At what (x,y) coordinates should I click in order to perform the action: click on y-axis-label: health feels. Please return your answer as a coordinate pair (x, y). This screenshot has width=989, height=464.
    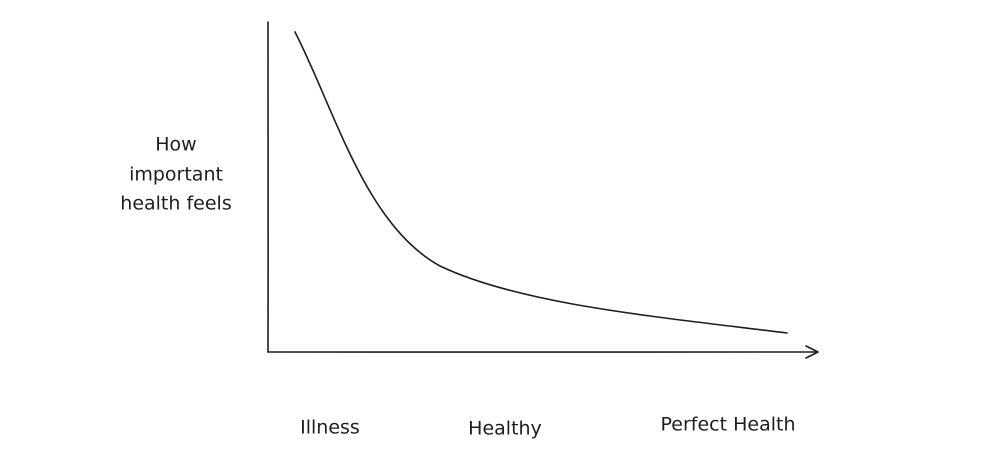
    Looking at the image, I should click on (175, 204).